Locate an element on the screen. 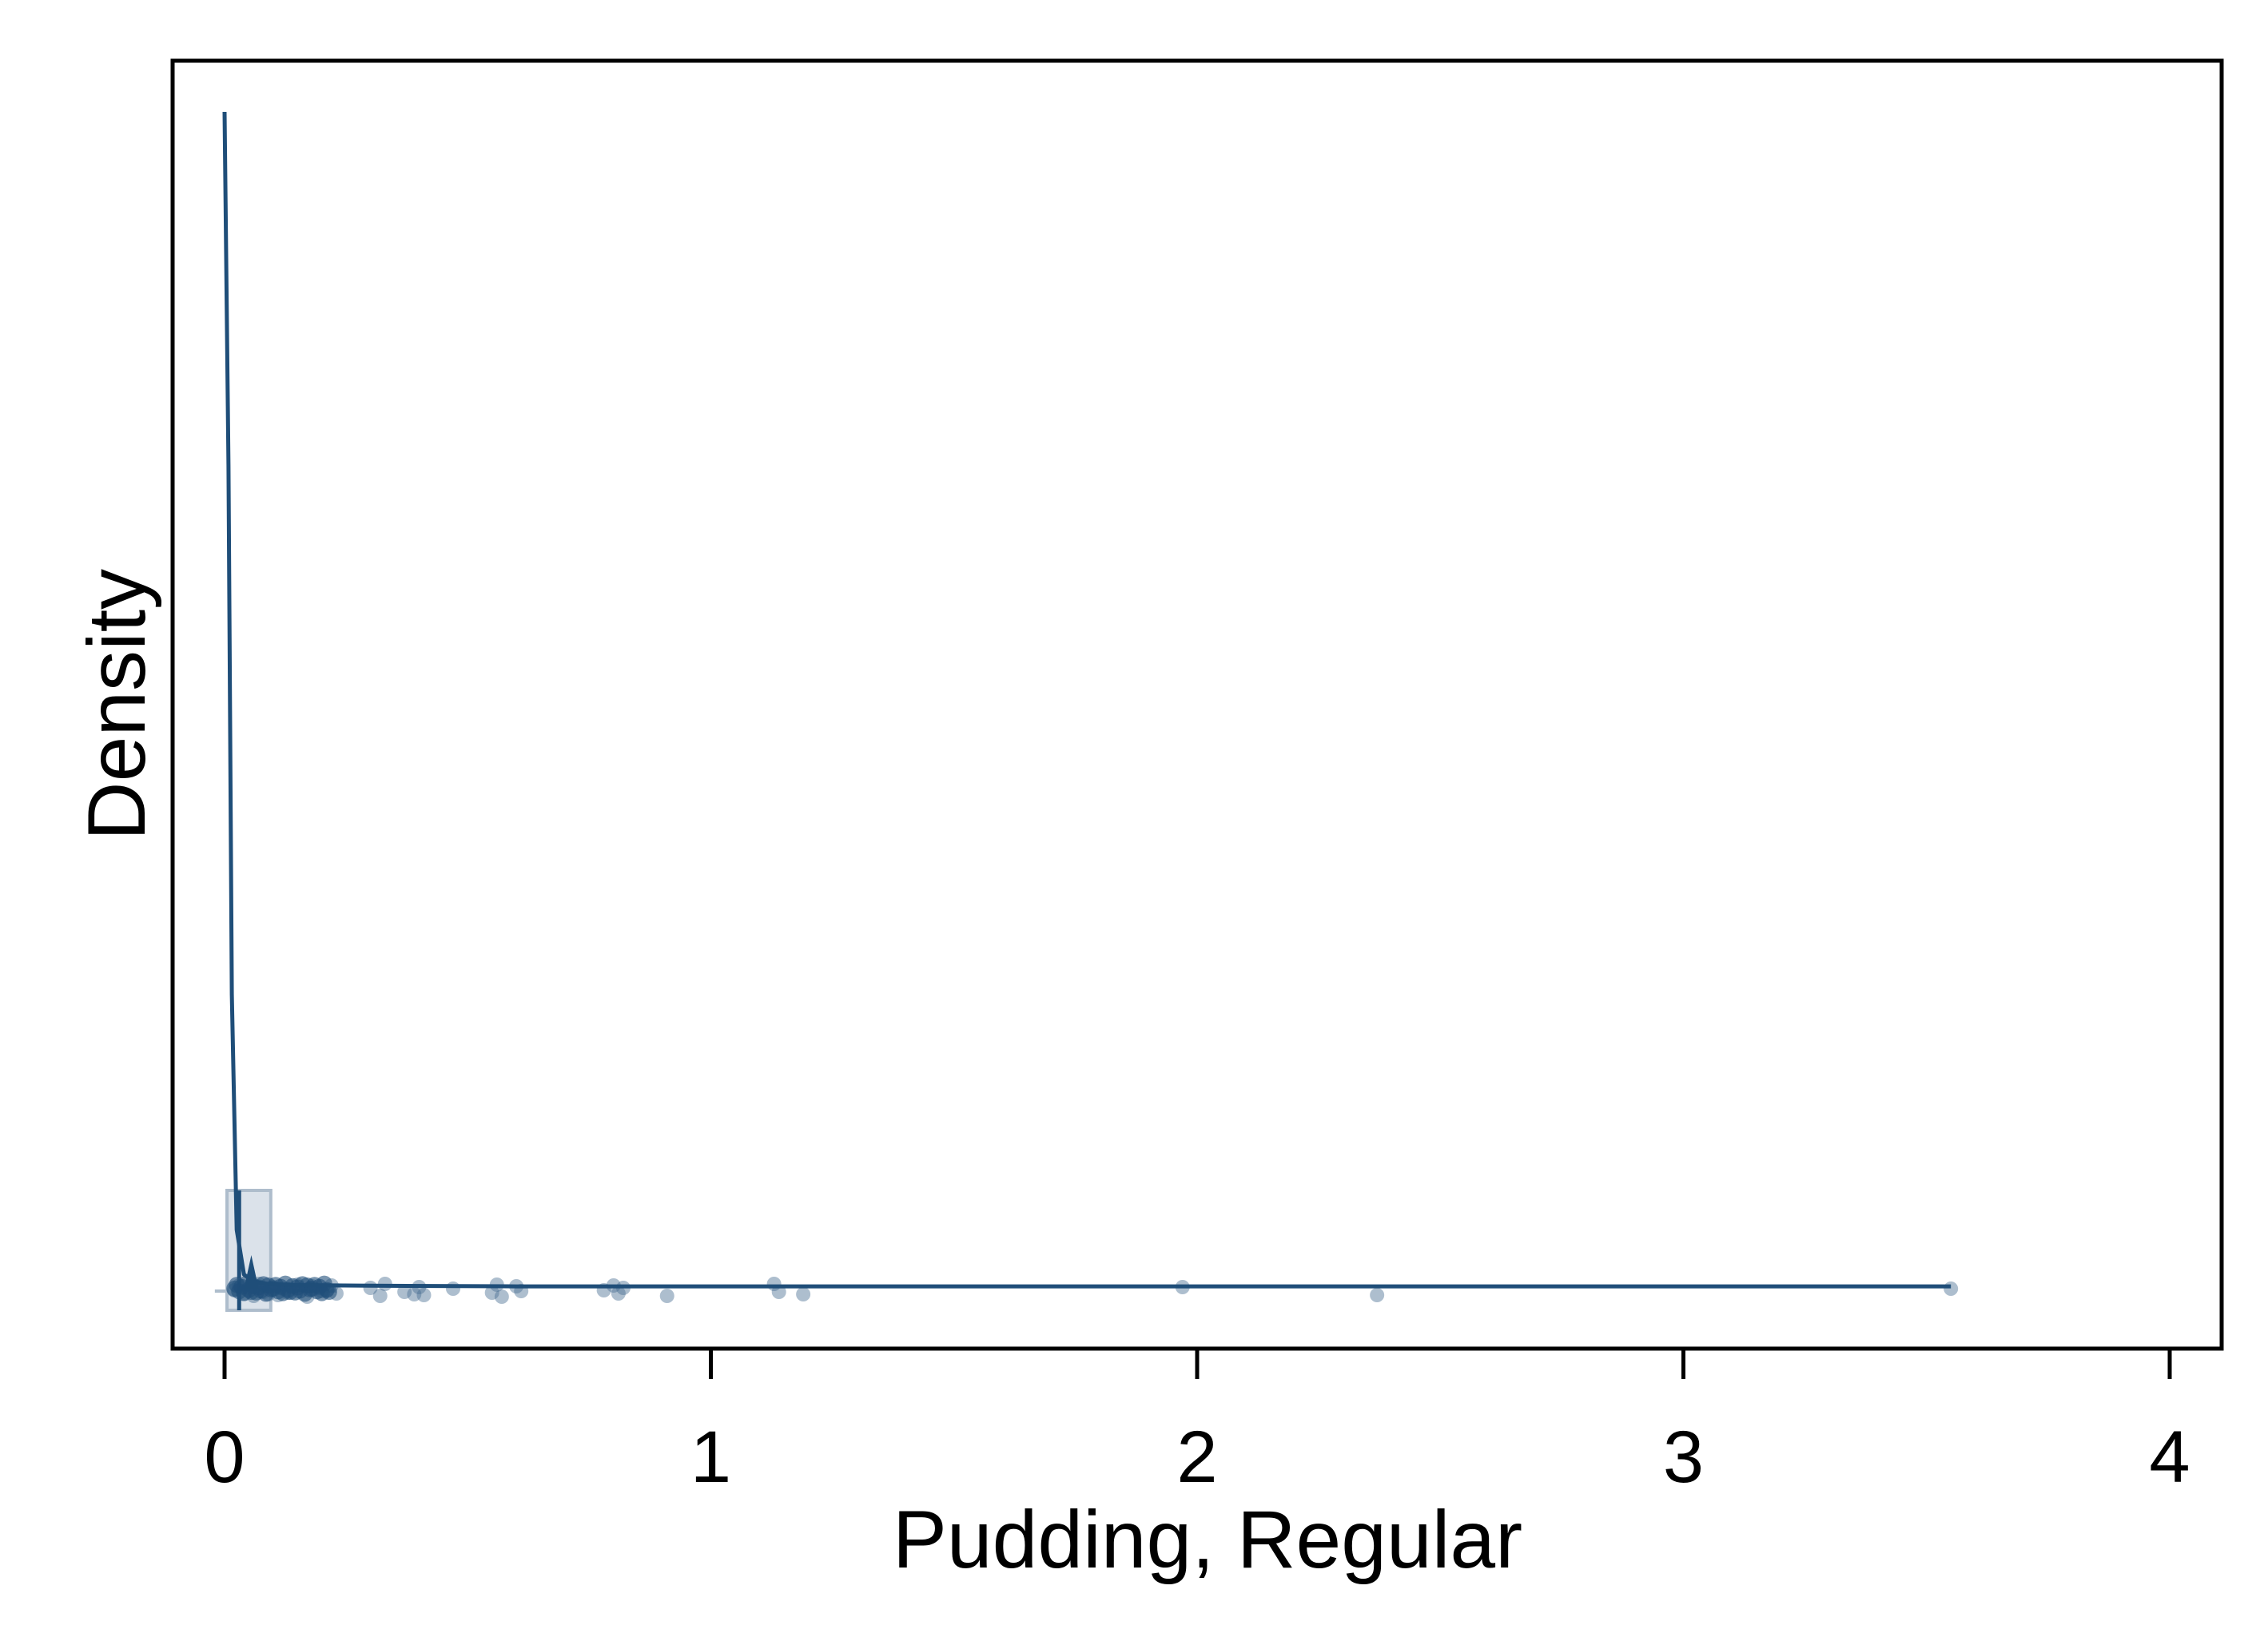 The width and height of the screenshot is (2268, 1649). x-axis-label: Pudding, Regular is located at coordinates (1207, 1539).